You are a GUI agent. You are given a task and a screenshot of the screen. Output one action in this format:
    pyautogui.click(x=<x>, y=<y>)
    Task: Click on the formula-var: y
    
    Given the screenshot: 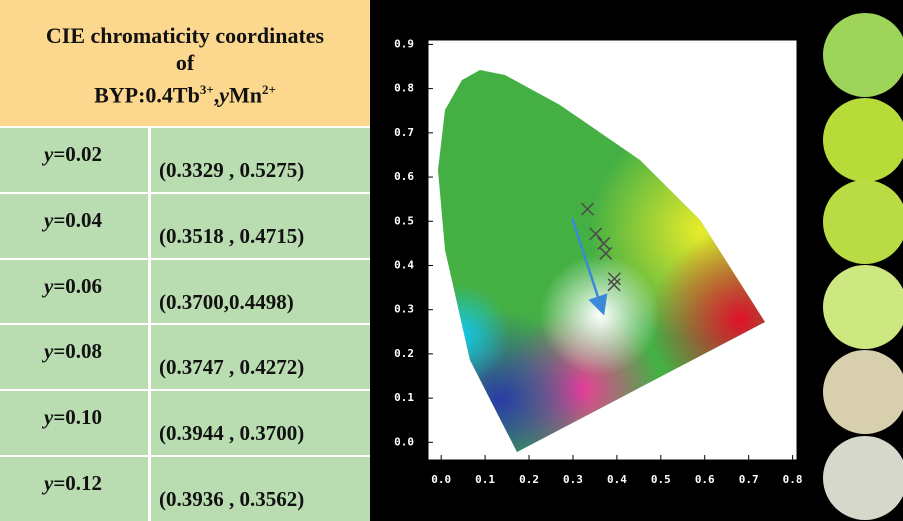 What is the action you would take?
    pyautogui.click(x=224, y=95)
    